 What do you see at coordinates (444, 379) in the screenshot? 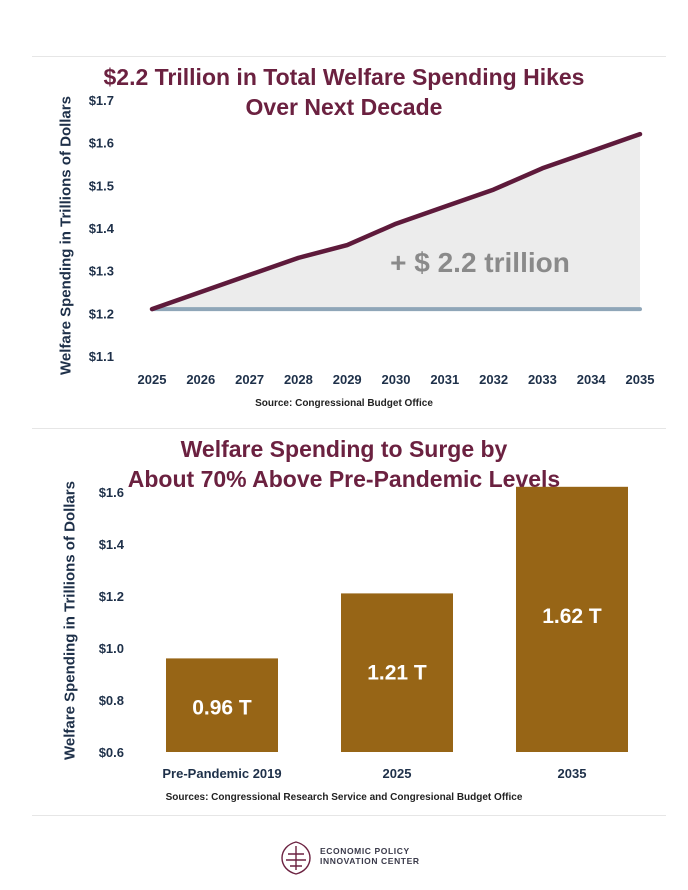
I see `top-x-tick-label: 2031` at bounding box center [444, 379].